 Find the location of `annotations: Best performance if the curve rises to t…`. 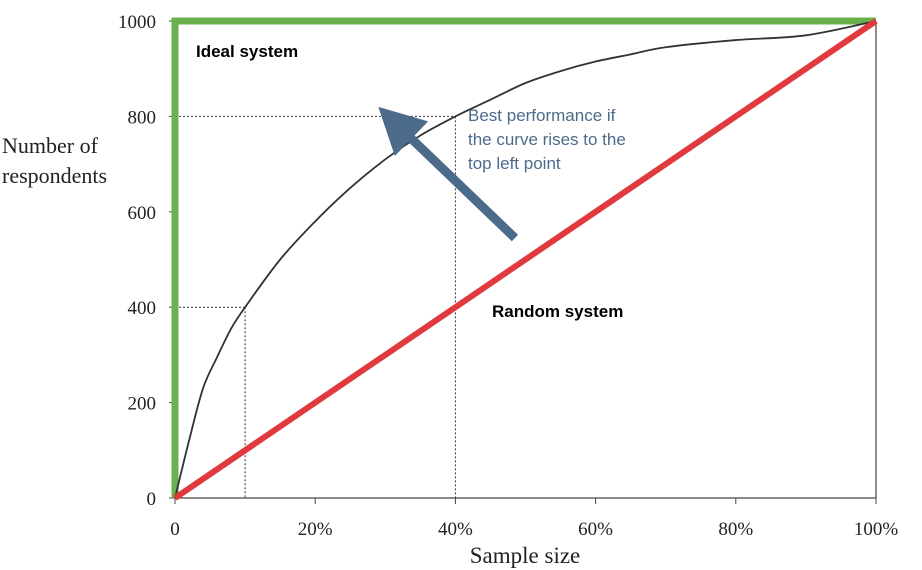

annotations: Best performance if the curve rises to t… is located at coordinates (504, 174).